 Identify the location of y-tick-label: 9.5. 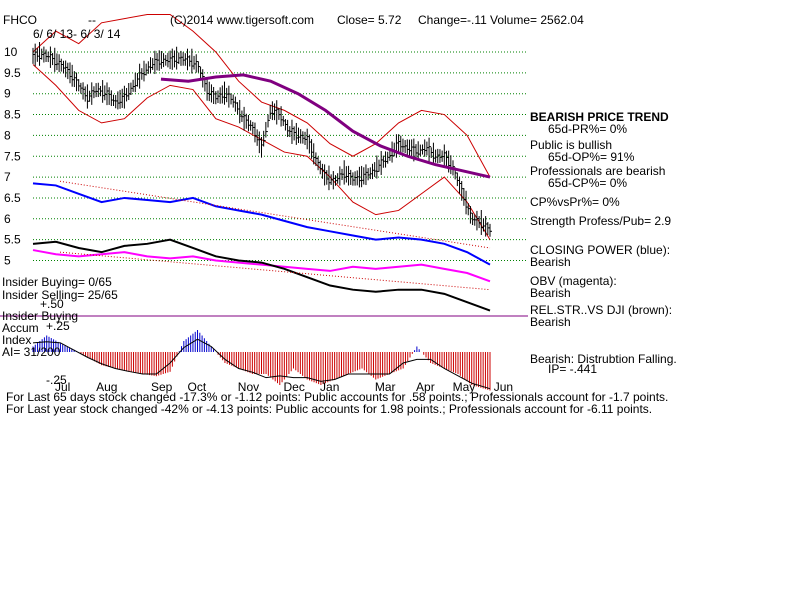
(12, 73).